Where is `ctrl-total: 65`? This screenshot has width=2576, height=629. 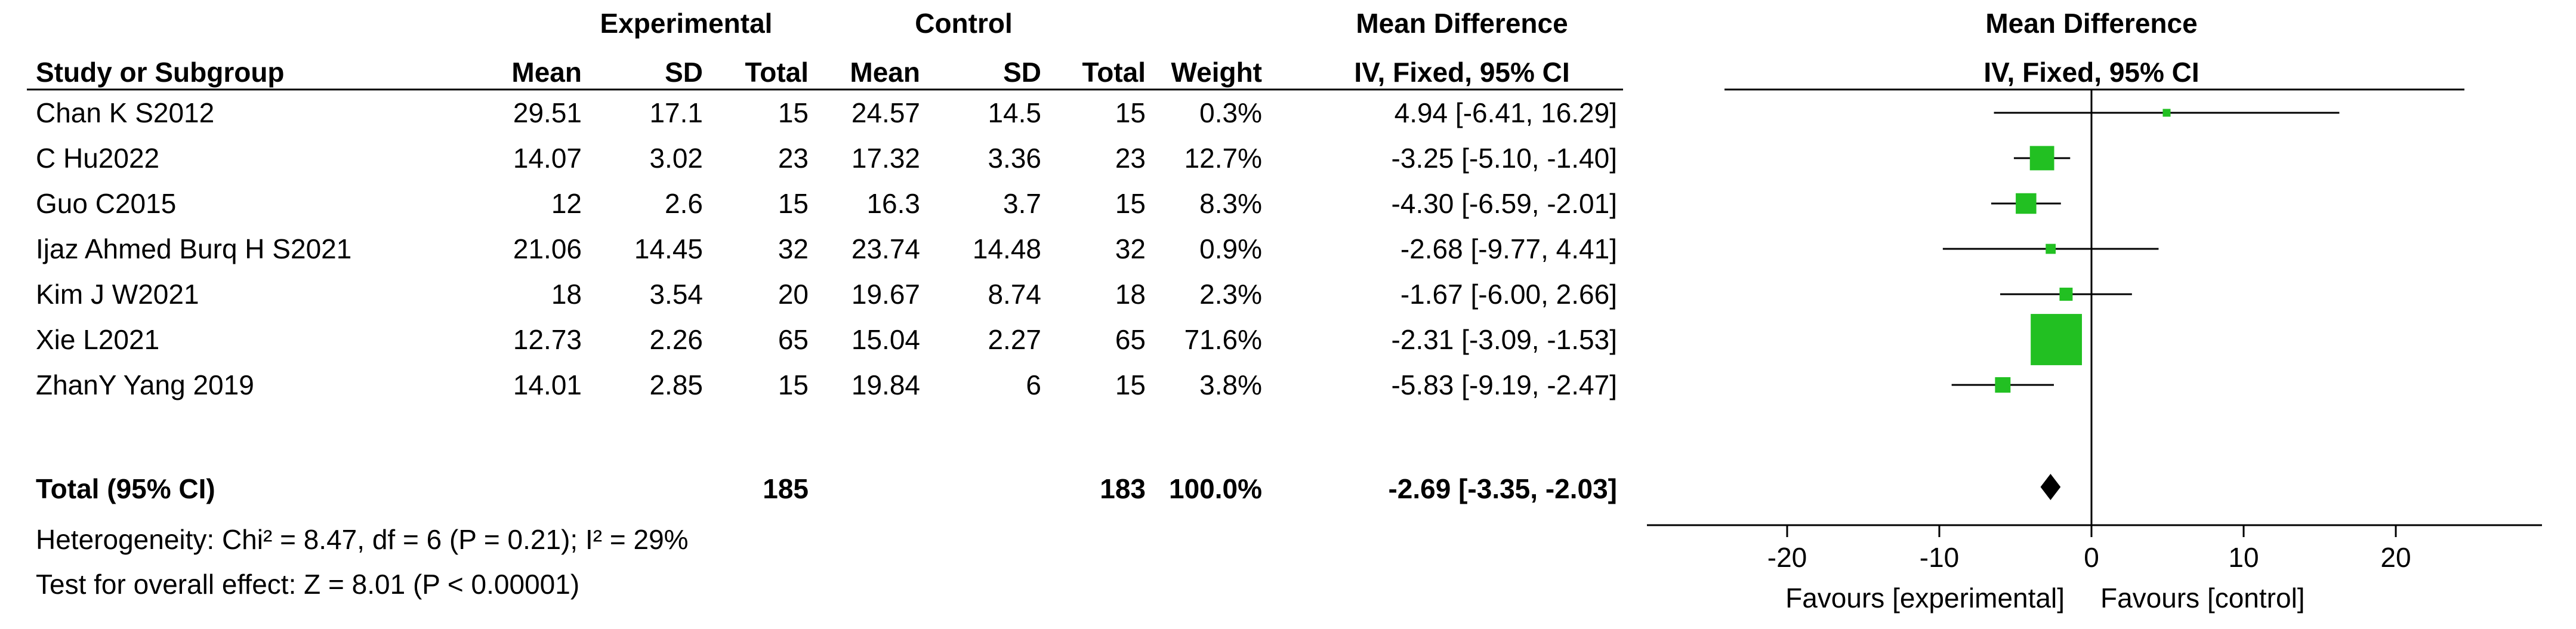
ctrl-total: 65 is located at coordinates (1130, 339).